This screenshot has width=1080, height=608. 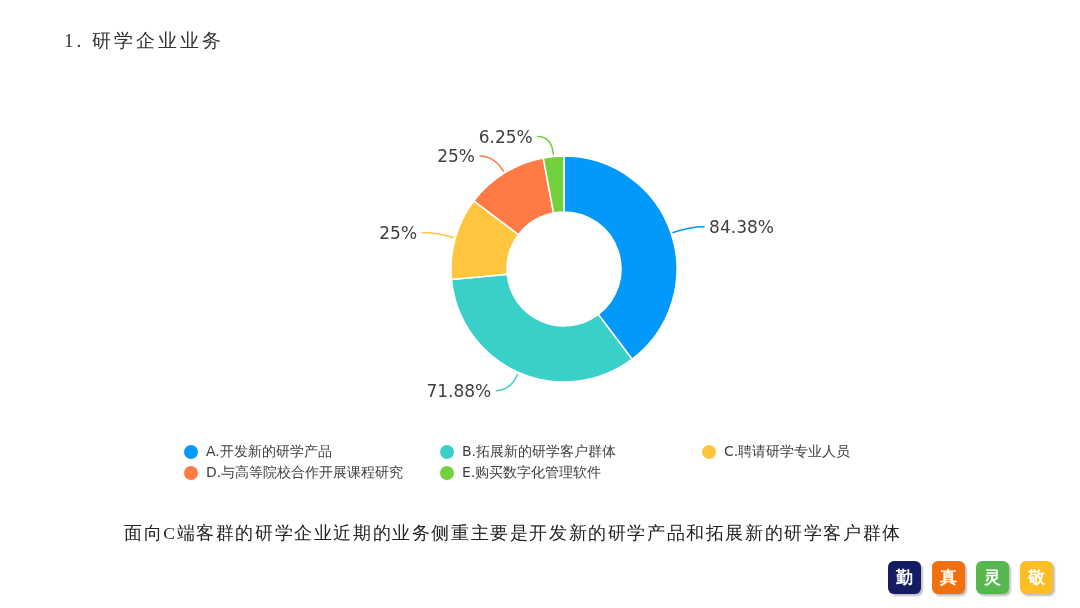 I want to click on data-label: 84.38%, so click(x=741, y=226).